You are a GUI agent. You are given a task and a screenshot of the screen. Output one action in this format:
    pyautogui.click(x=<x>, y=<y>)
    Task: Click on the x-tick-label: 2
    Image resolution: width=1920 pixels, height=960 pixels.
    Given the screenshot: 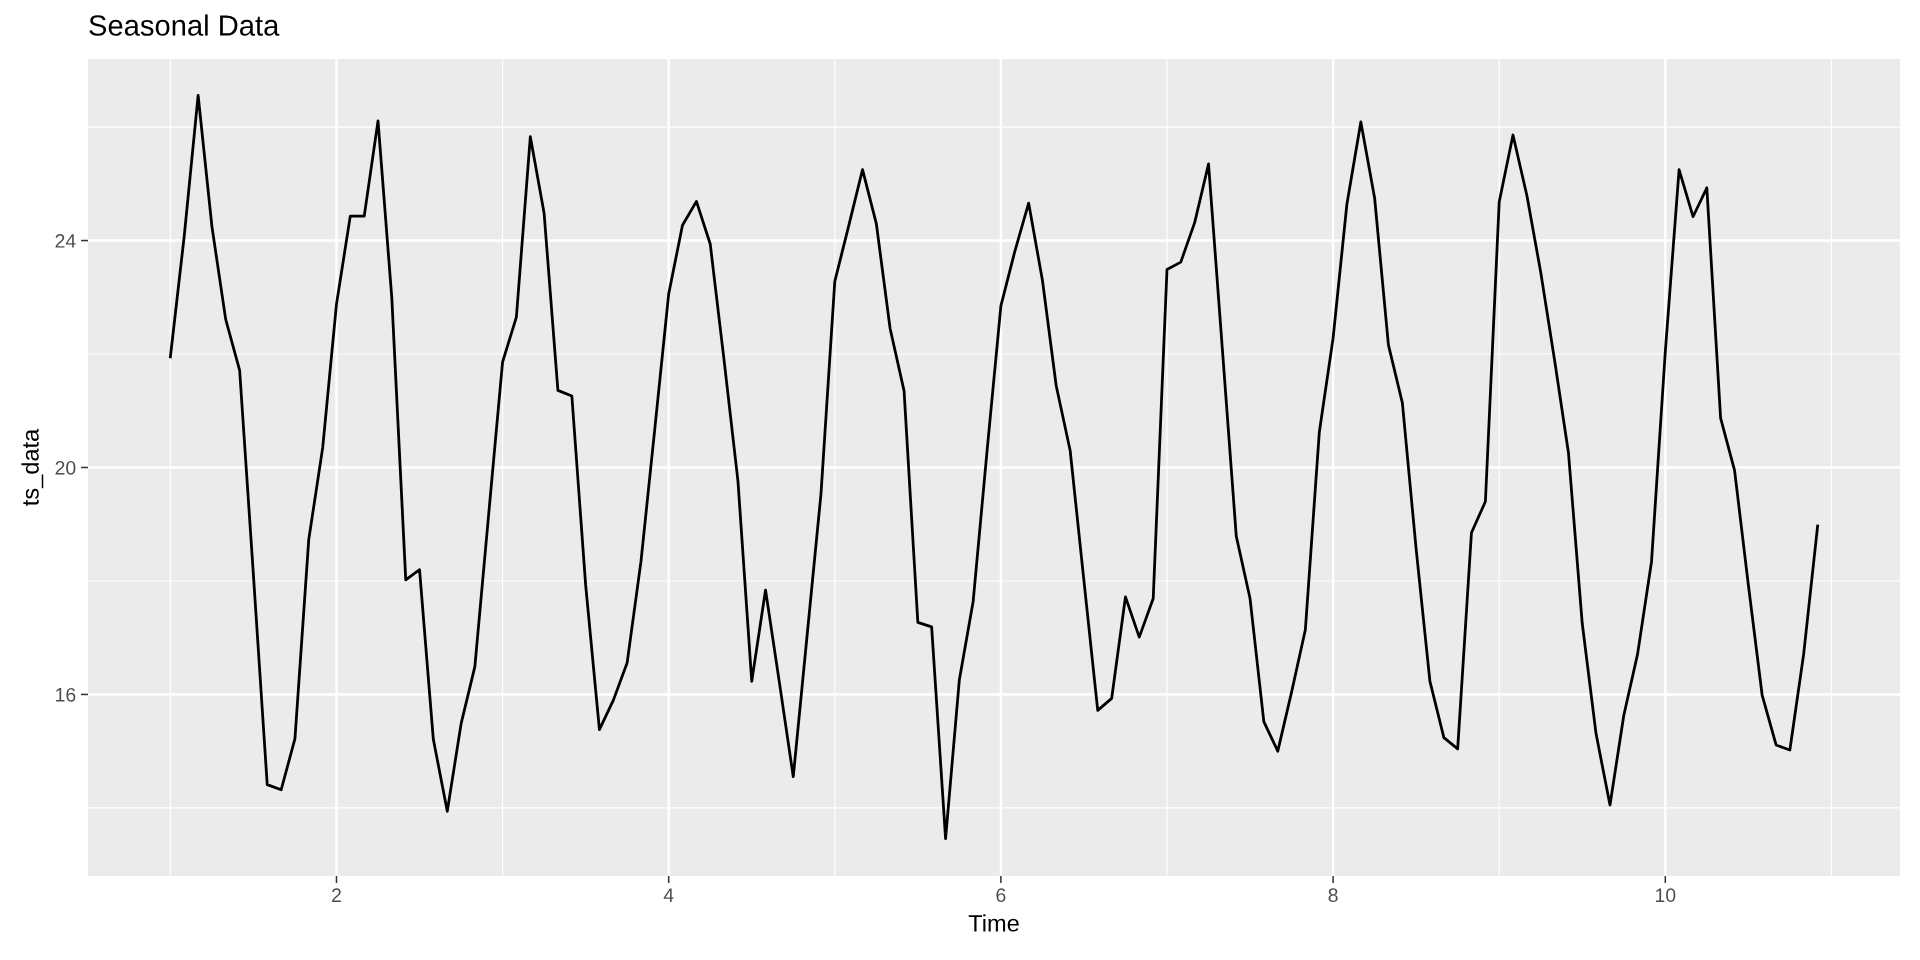 What is the action you would take?
    pyautogui.click(x=336, y=895)
    